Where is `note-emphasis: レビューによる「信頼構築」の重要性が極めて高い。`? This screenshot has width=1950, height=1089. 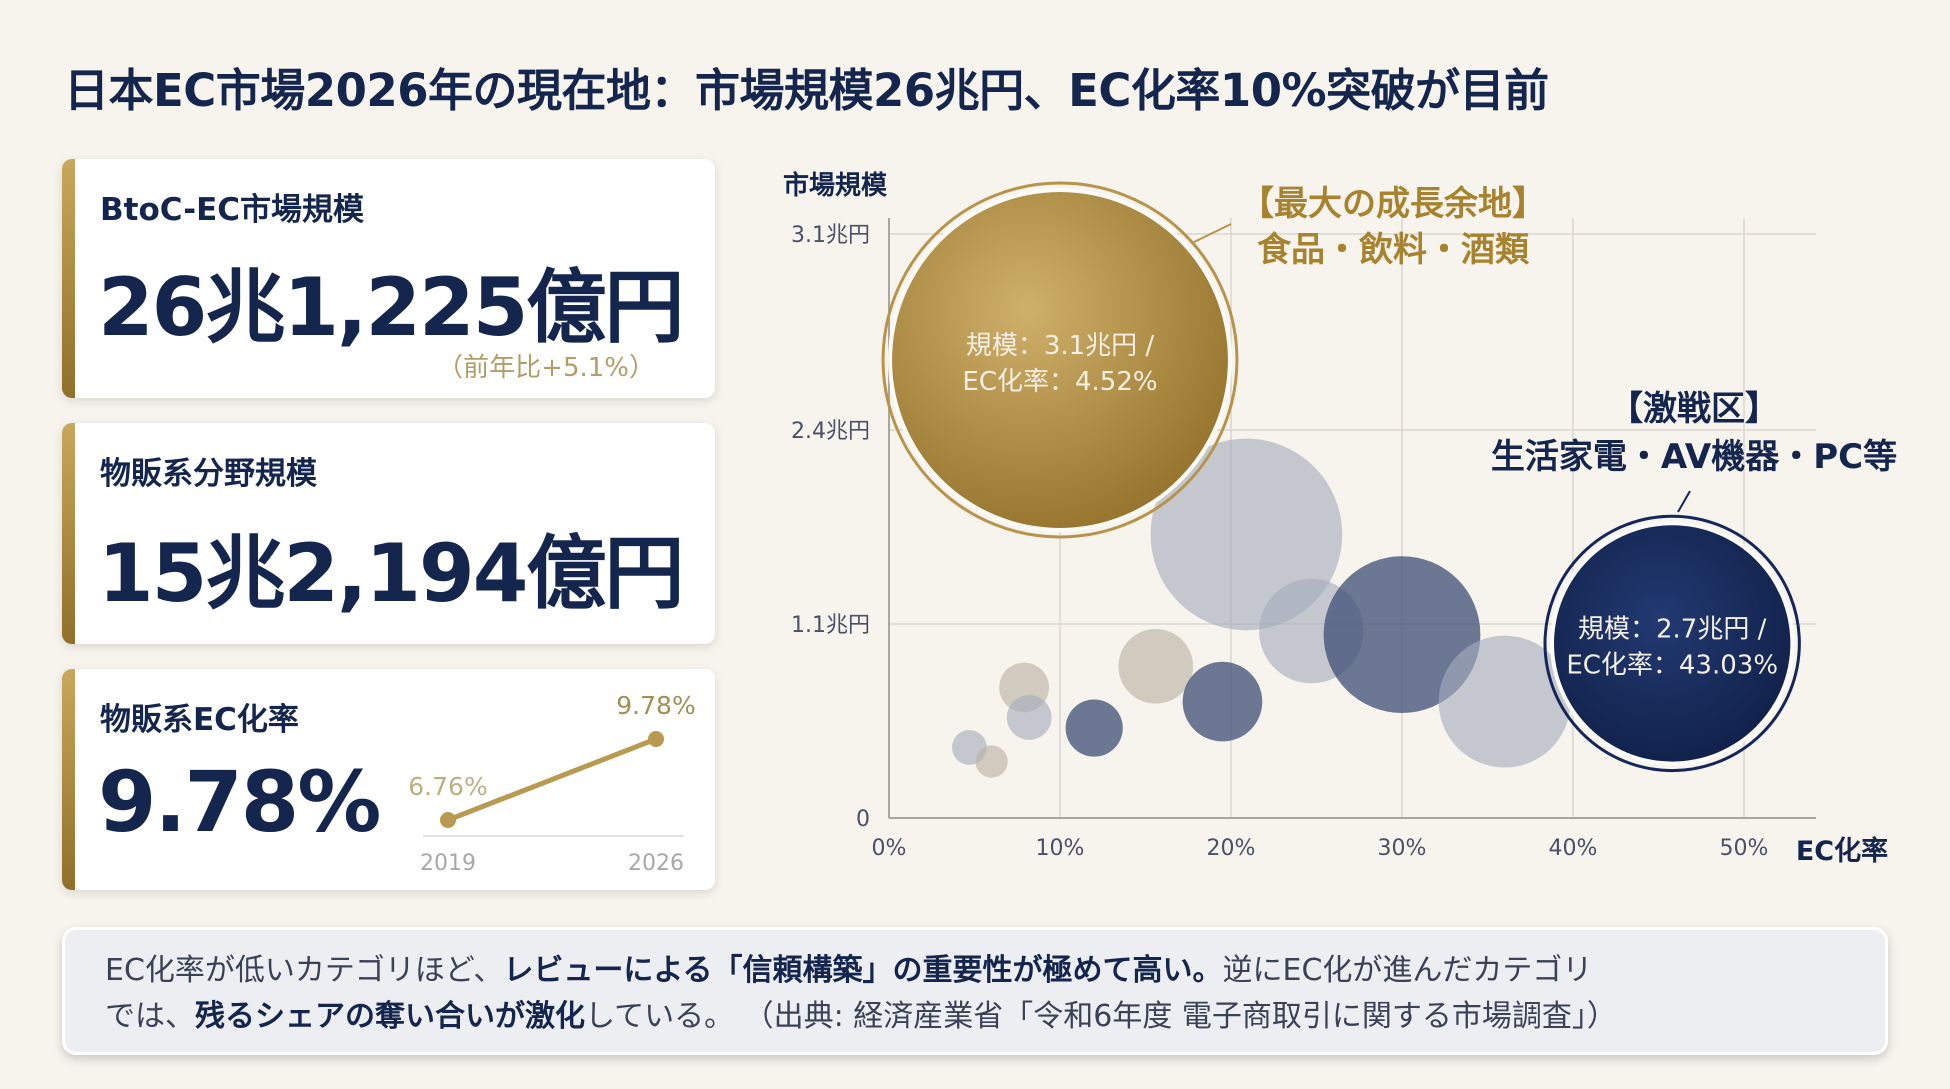
note-emphasis: レビューによる「信頼構築」の重要性が極めて高い。 is located at coordinates (863, 970).